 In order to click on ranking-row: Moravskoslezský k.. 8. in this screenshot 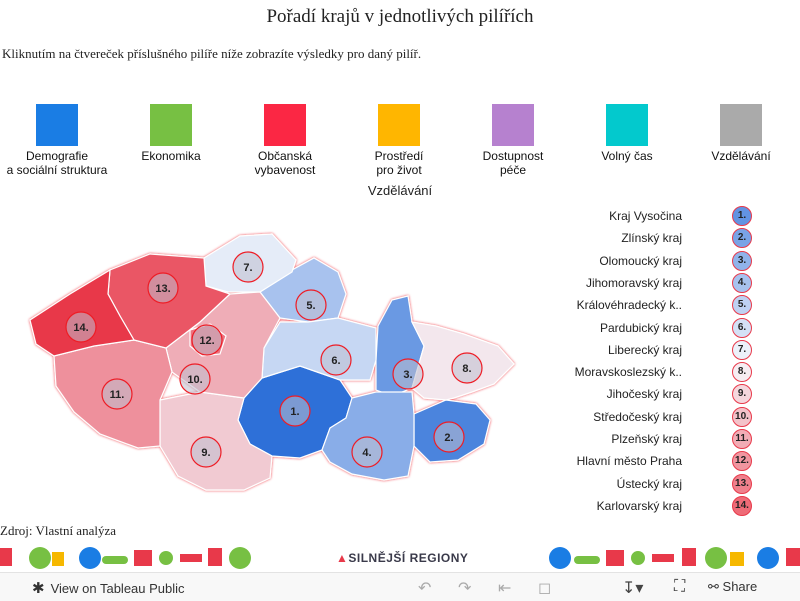, I will do `click(670, 372)`.